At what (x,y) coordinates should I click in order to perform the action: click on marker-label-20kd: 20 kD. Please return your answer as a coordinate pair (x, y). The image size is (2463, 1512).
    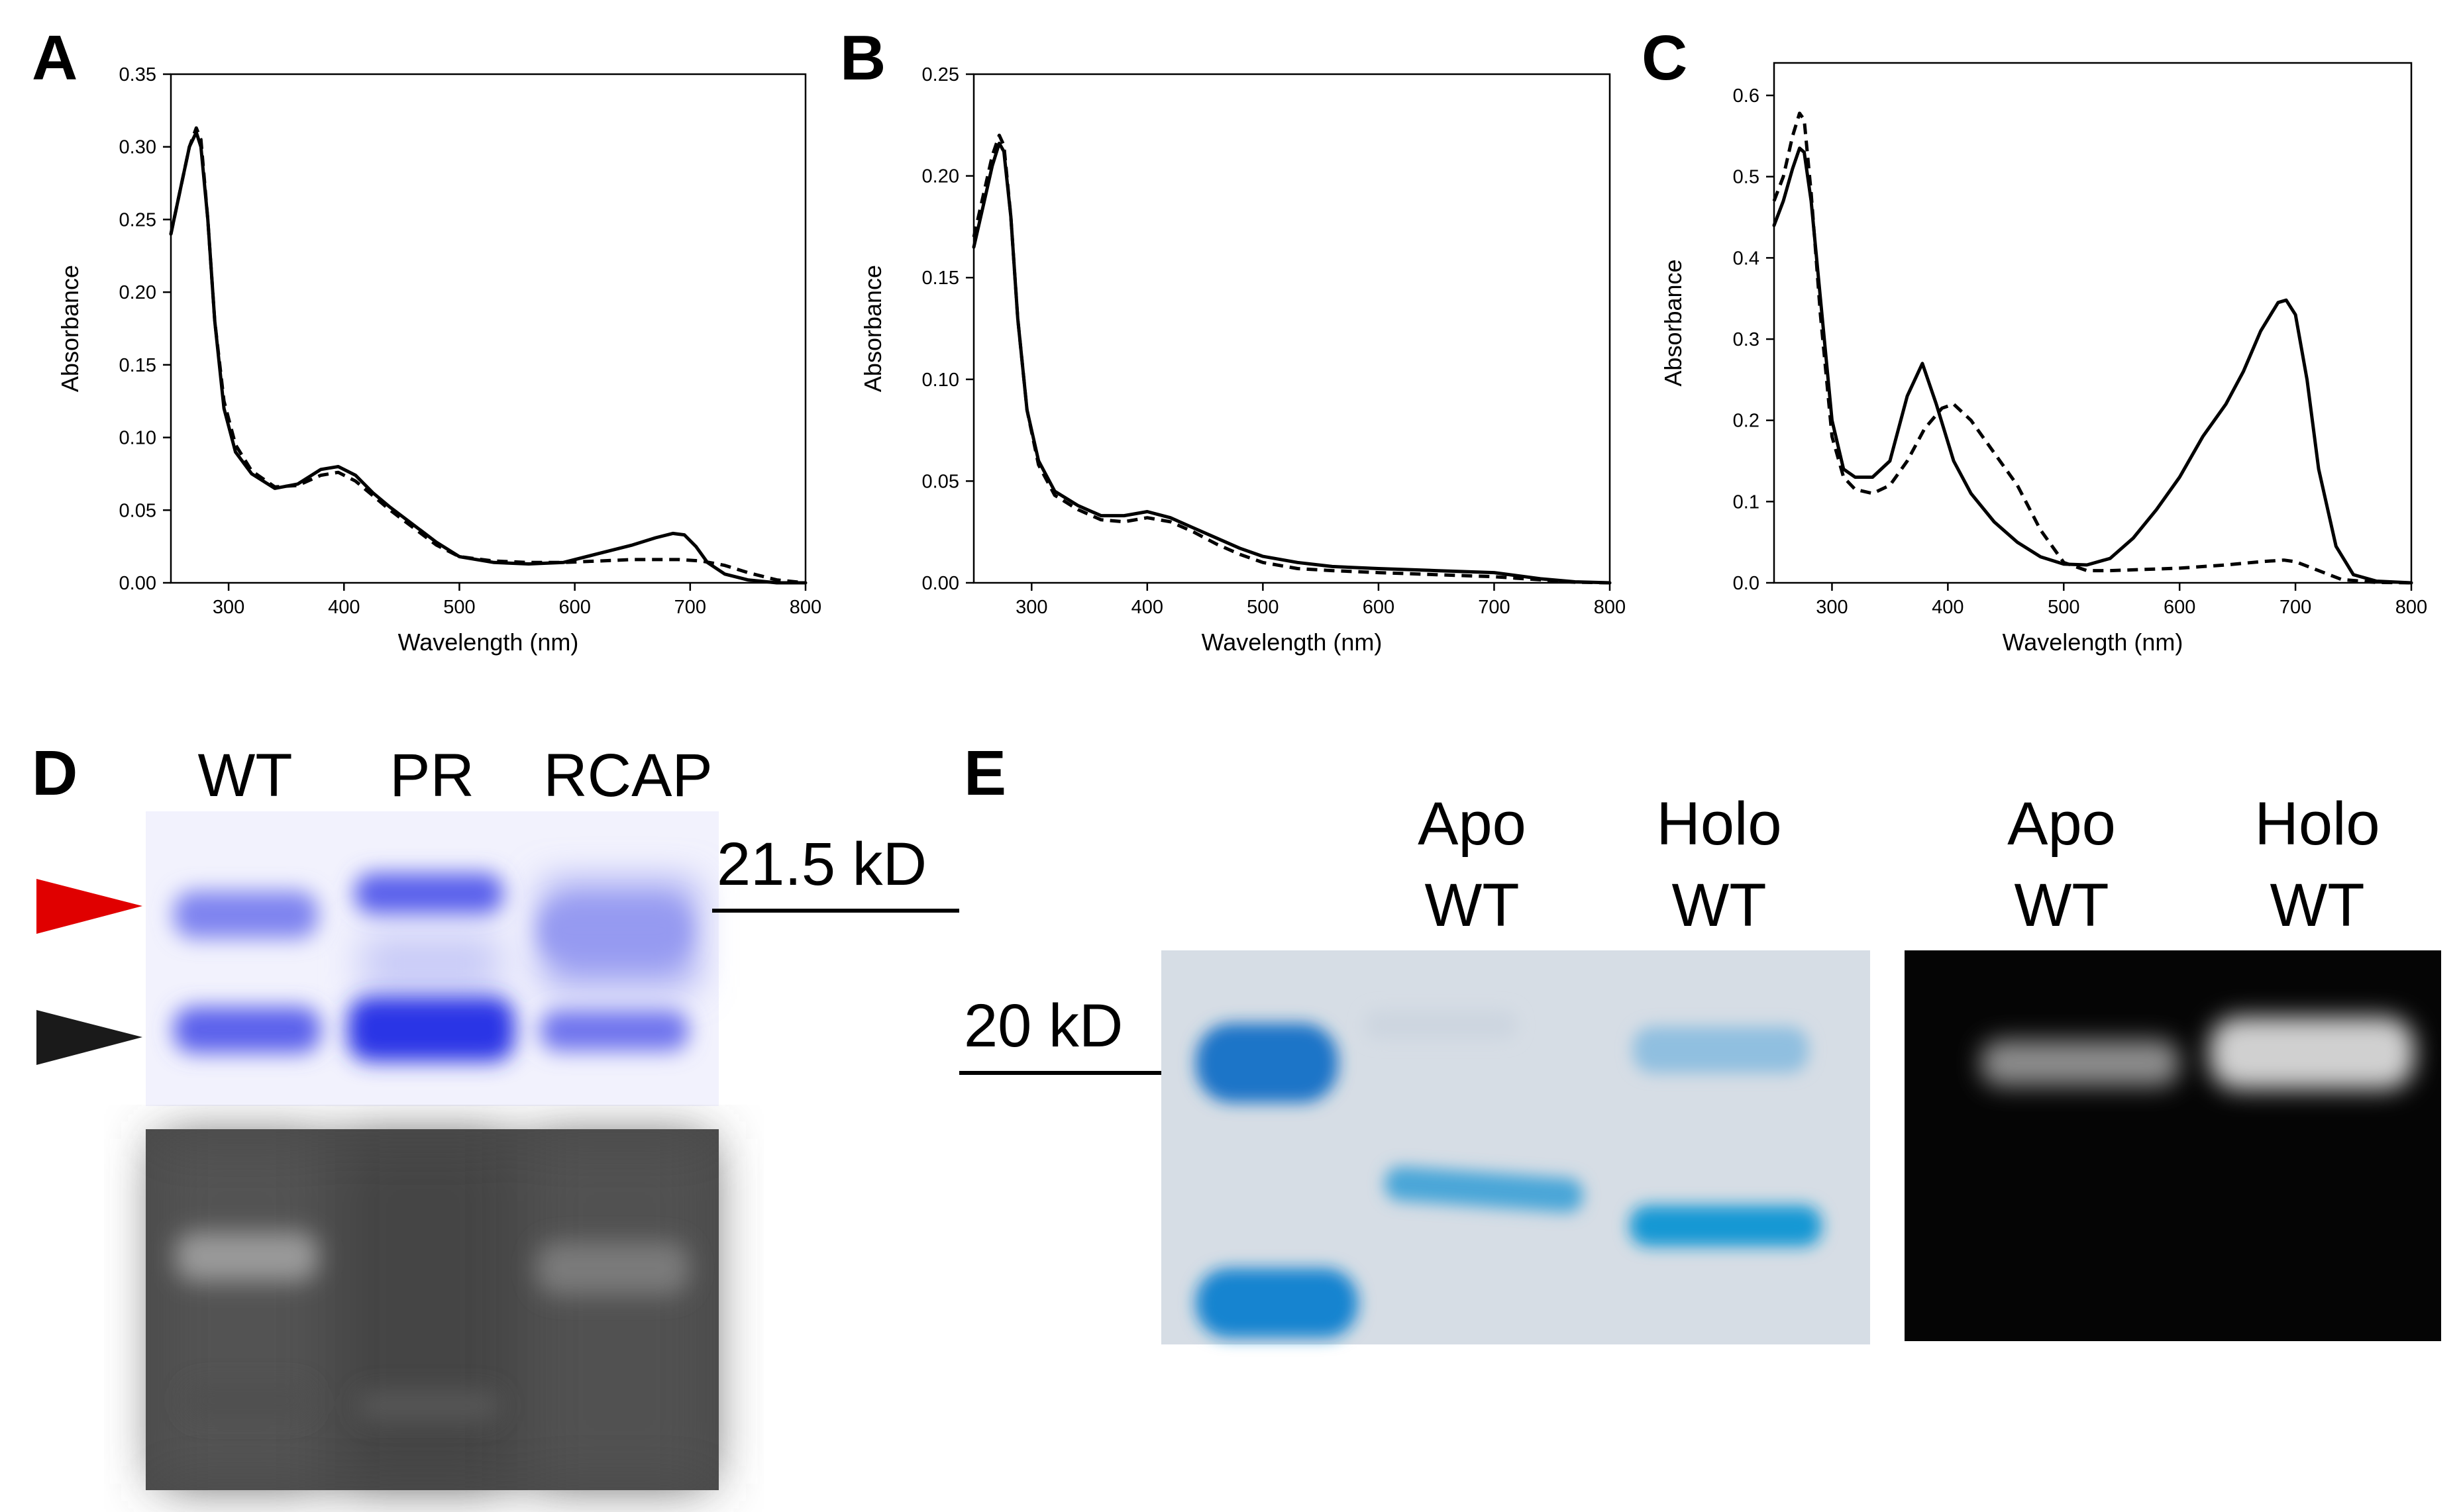
    Looking at the image, I should click on (1043, 1026).